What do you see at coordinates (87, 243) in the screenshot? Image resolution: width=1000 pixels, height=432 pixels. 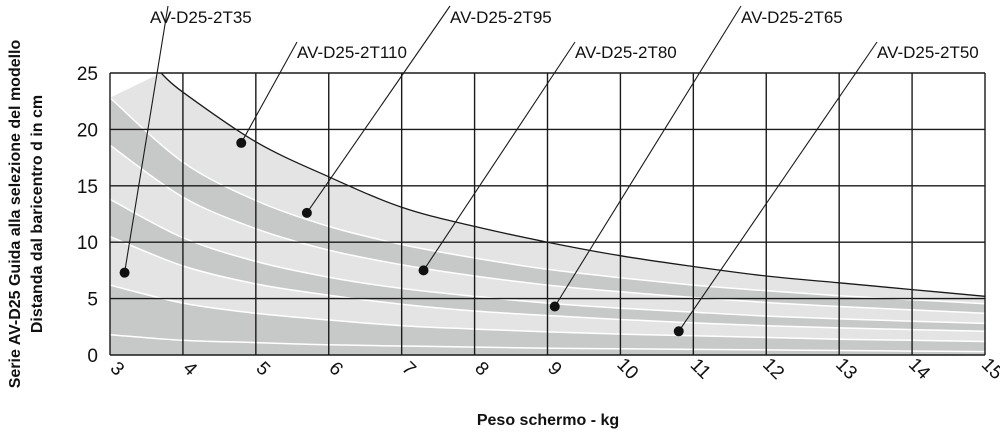 I see `y-tick-label: 10` at bounding box center [87, 243].